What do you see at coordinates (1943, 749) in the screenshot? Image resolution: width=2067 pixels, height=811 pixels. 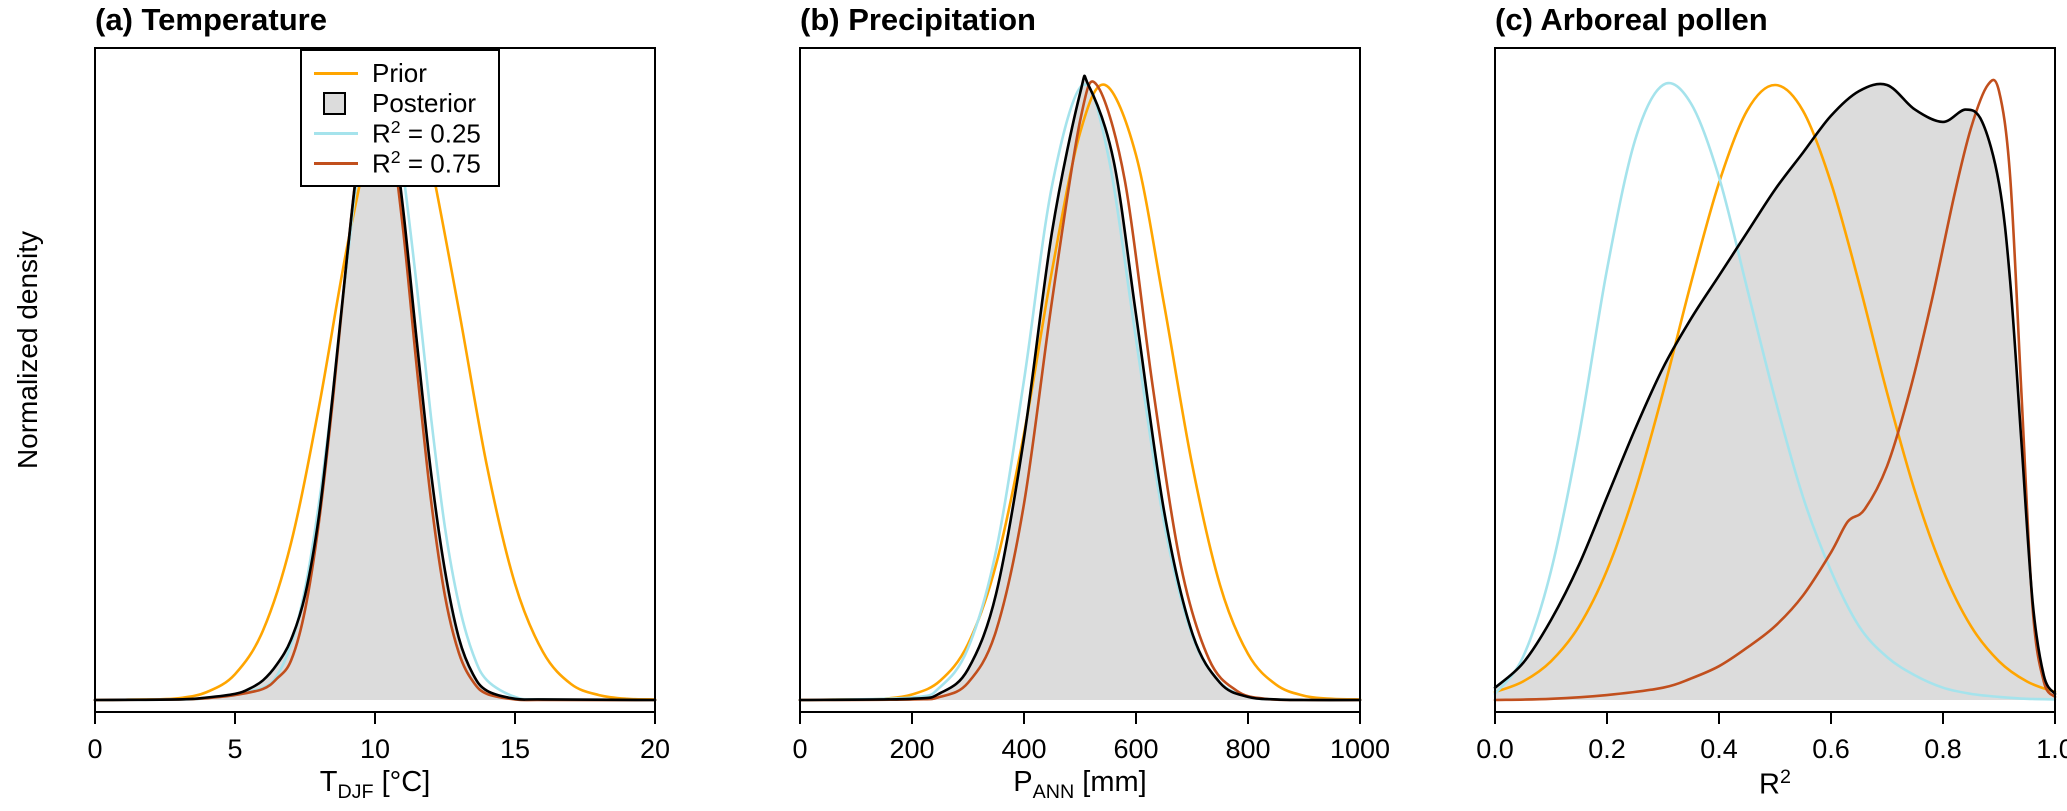 I see `x-tick-label: 0.8` at bounding box center [1943, 749].